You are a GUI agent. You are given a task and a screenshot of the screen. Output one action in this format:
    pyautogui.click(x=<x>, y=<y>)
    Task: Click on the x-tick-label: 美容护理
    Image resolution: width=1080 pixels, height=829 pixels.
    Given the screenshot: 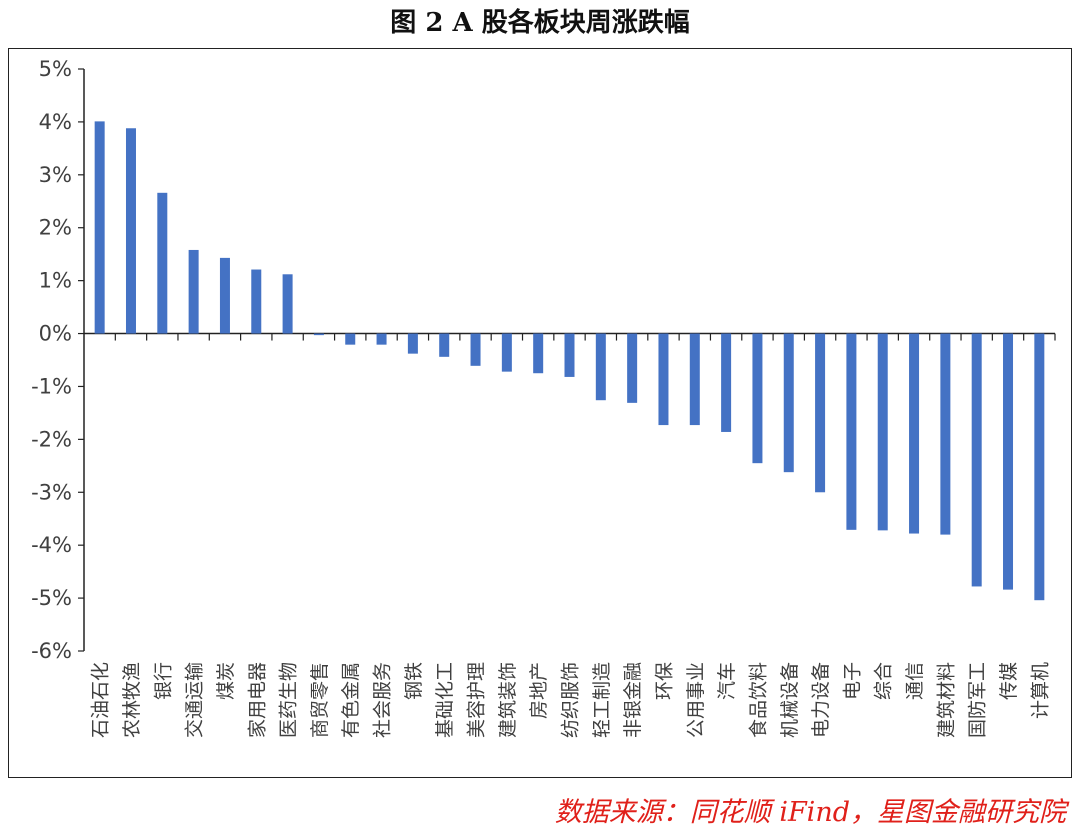 What is the action you would take?
    pyautogui.click(x=477, y=700)
    